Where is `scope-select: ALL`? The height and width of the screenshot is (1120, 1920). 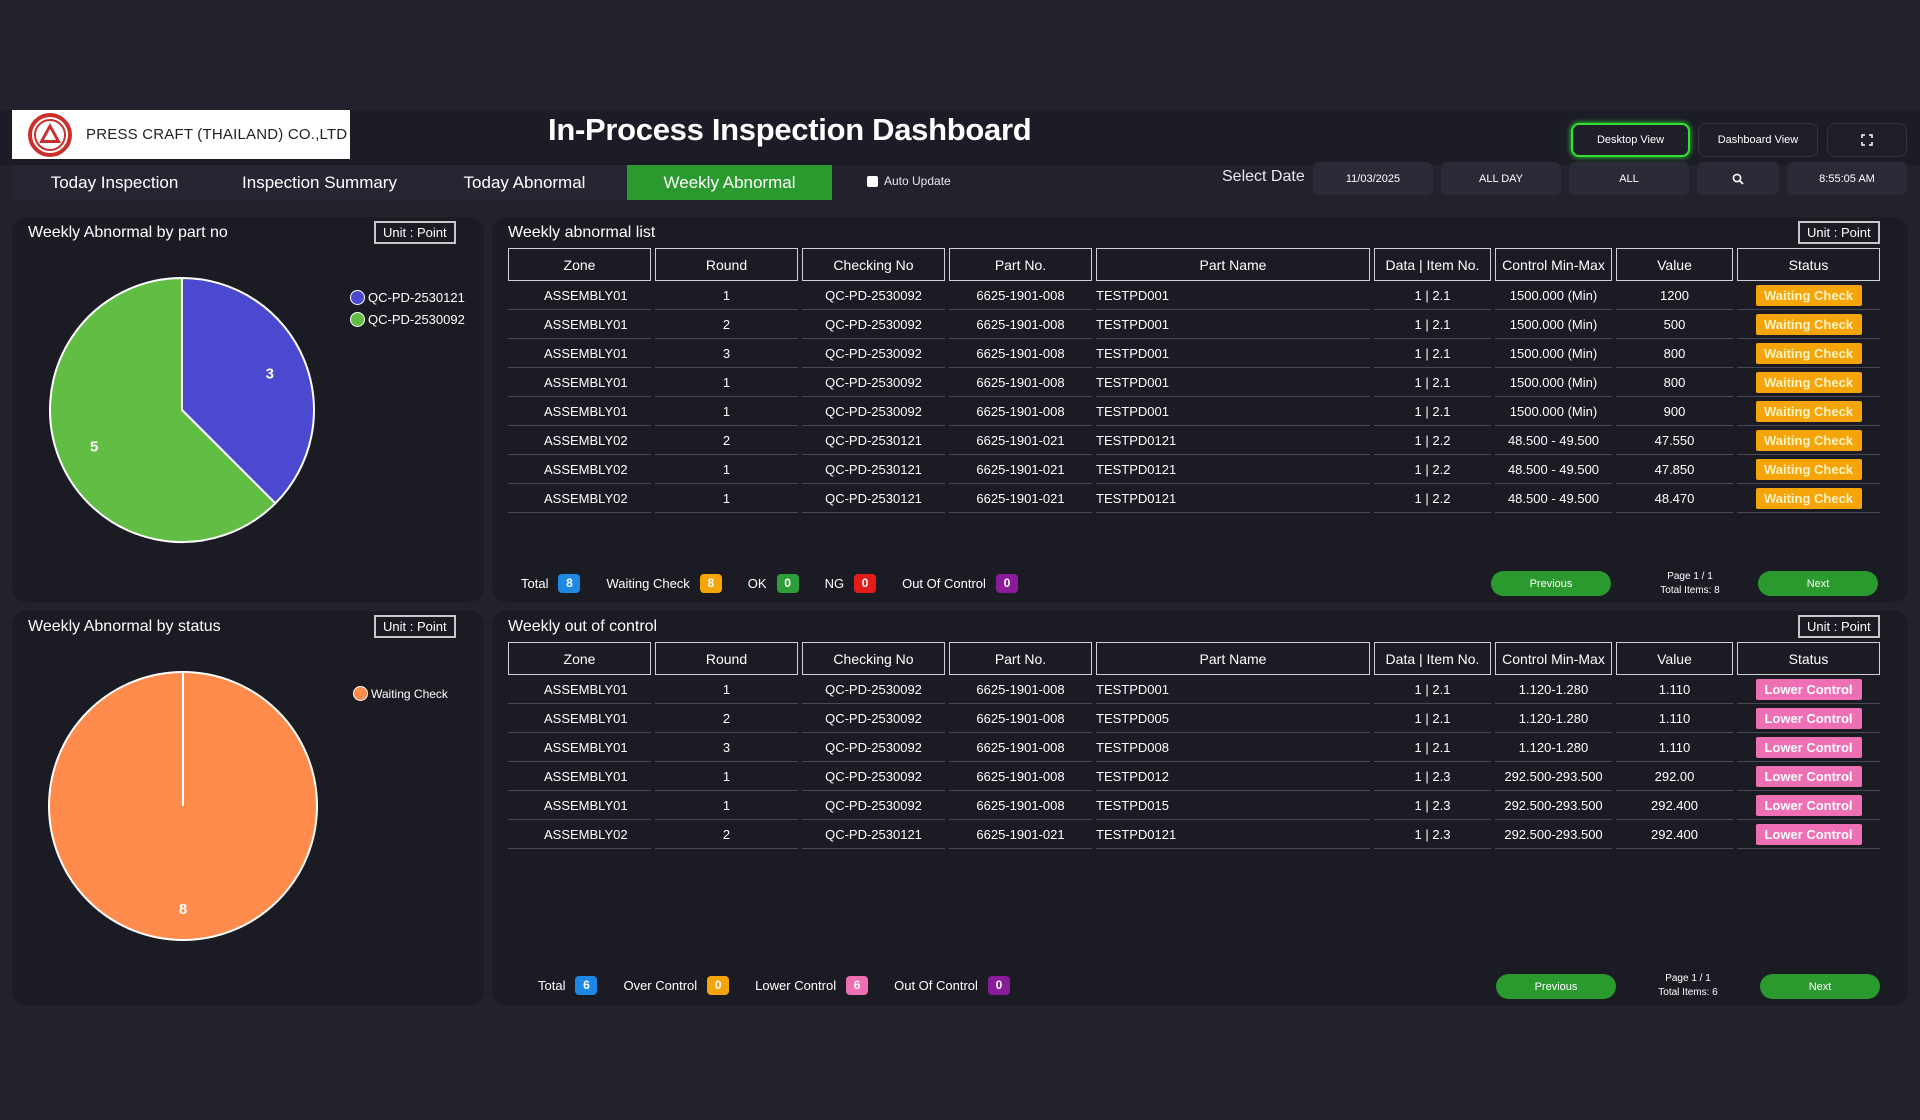
scope-select: ALL is located at coordinates (1629, 178).